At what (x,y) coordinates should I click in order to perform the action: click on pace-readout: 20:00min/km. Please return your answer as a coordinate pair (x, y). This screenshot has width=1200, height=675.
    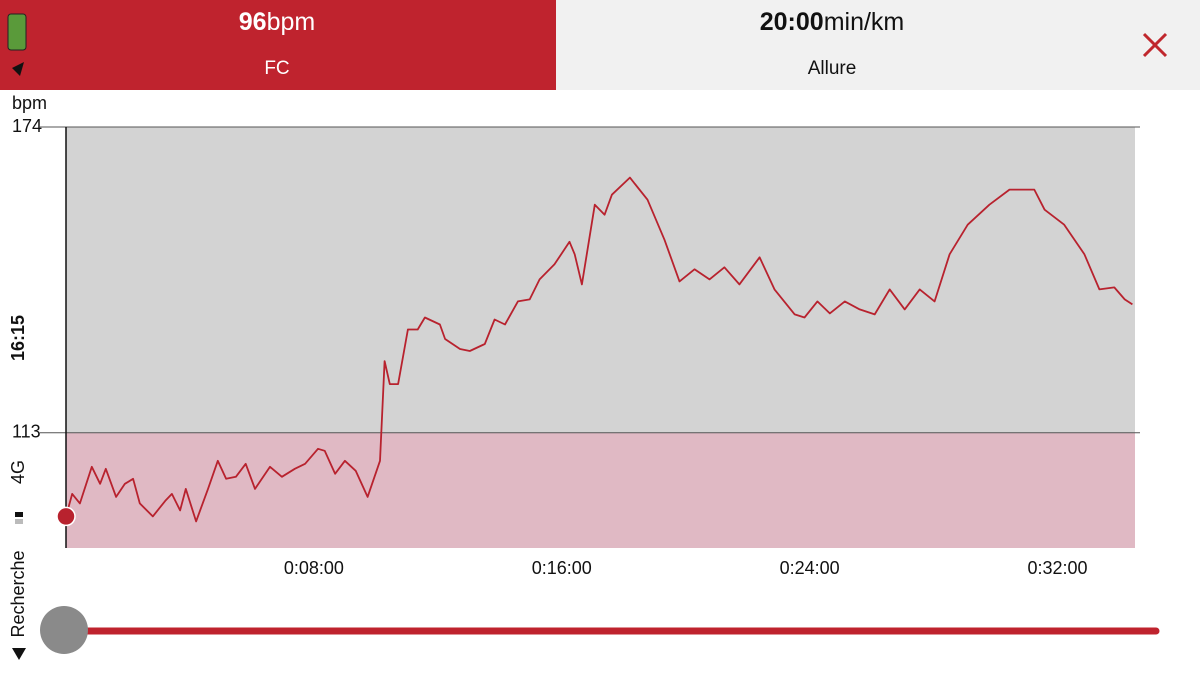
    Looking at the image, I should click on (832, 22).